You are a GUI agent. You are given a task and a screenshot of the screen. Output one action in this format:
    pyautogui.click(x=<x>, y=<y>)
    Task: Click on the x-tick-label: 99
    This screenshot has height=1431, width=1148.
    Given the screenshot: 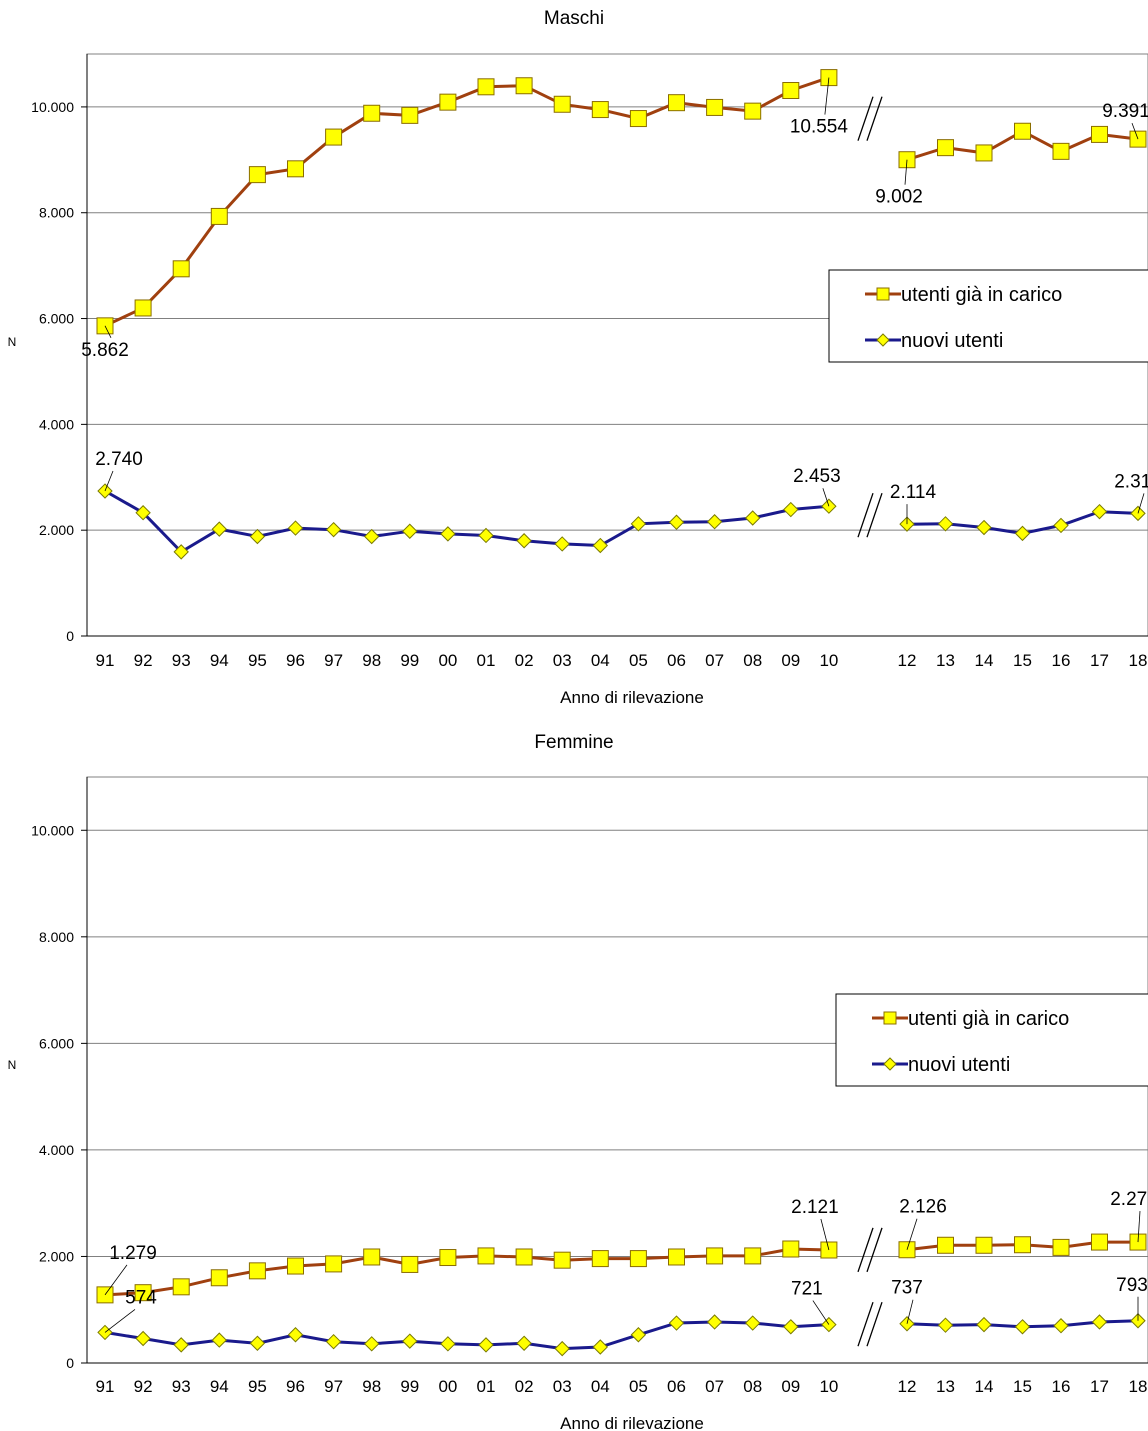 What is the action you would take?
    pyautogui.click(x=409, y=1386)
    